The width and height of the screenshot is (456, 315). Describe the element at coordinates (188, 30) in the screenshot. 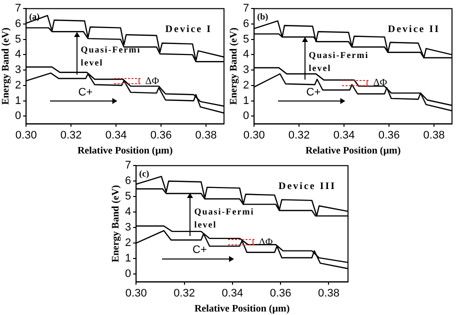

I see `annotation: Device I` at that location.